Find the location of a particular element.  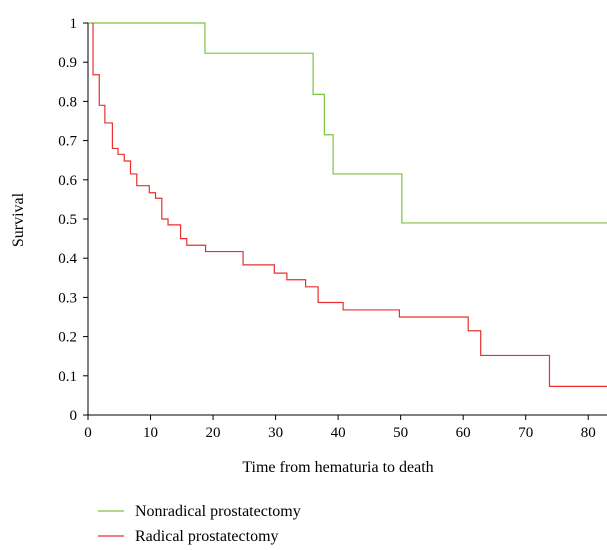

x-tick-label: 30 is located at coordinates (275, 433).